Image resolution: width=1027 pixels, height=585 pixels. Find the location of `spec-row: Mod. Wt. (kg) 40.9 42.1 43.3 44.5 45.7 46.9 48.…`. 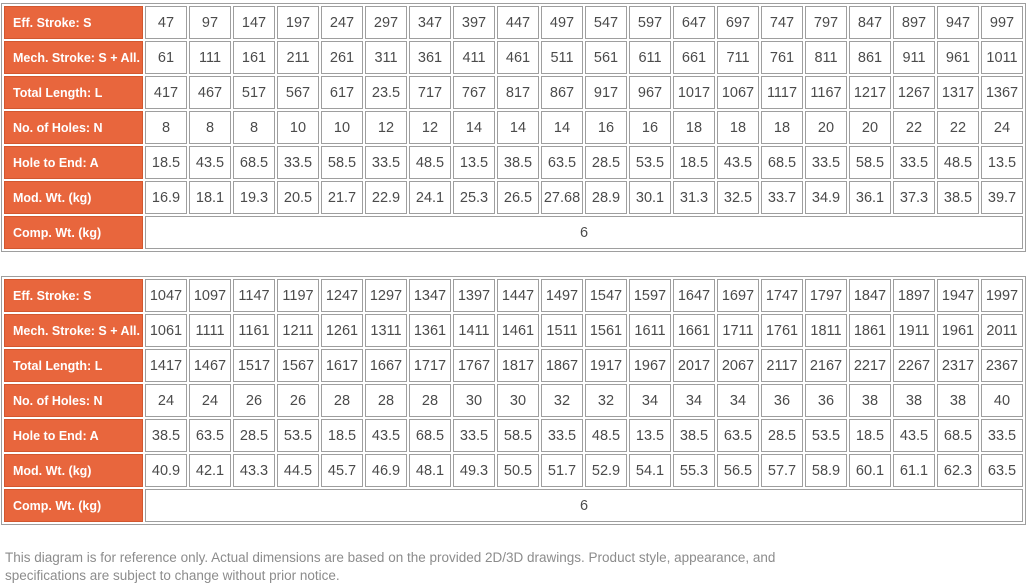

spec-row: Mod. Wt. (kg) 40.9 42.1 43.3 44.5 45.7 46.9 48.… is located at coordinates (513, 470).